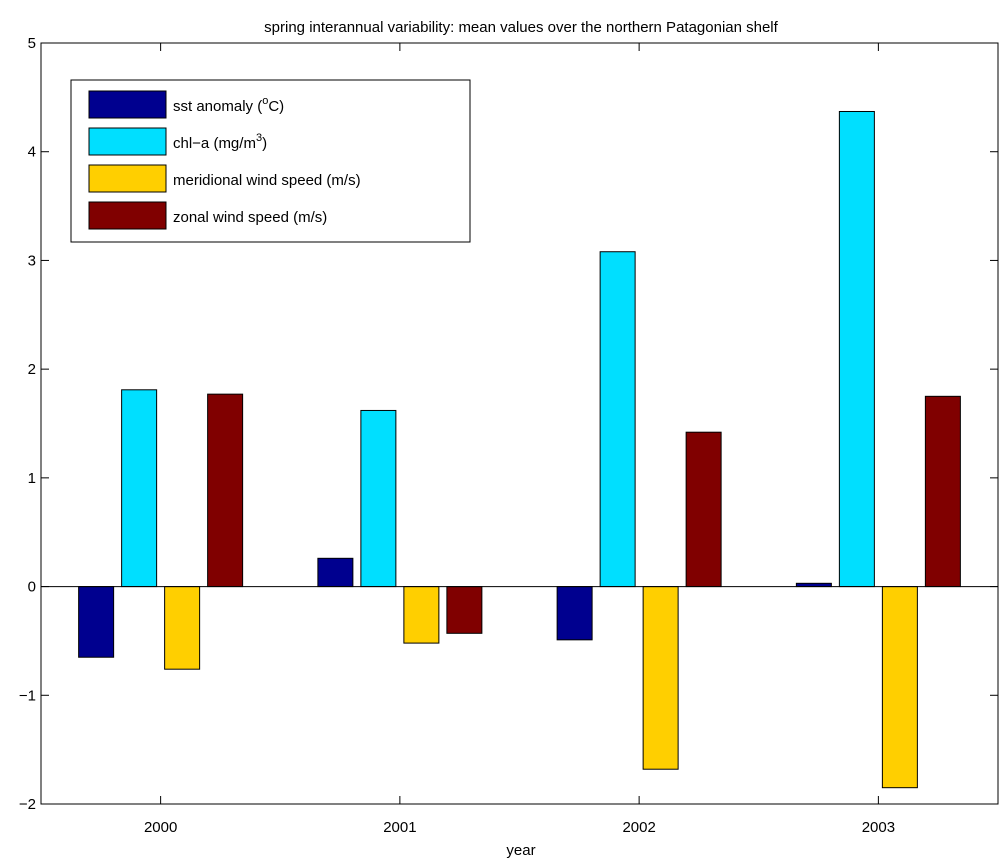  Describe the element at coordinates (335, 572) in the screenshot. I see `bar-1-2001` at that location.